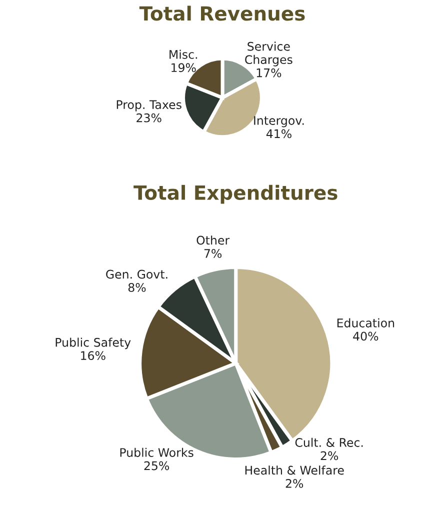 This screenshot has width=445, height=527. I want to click on slice-label: Education, so click(365, 323).